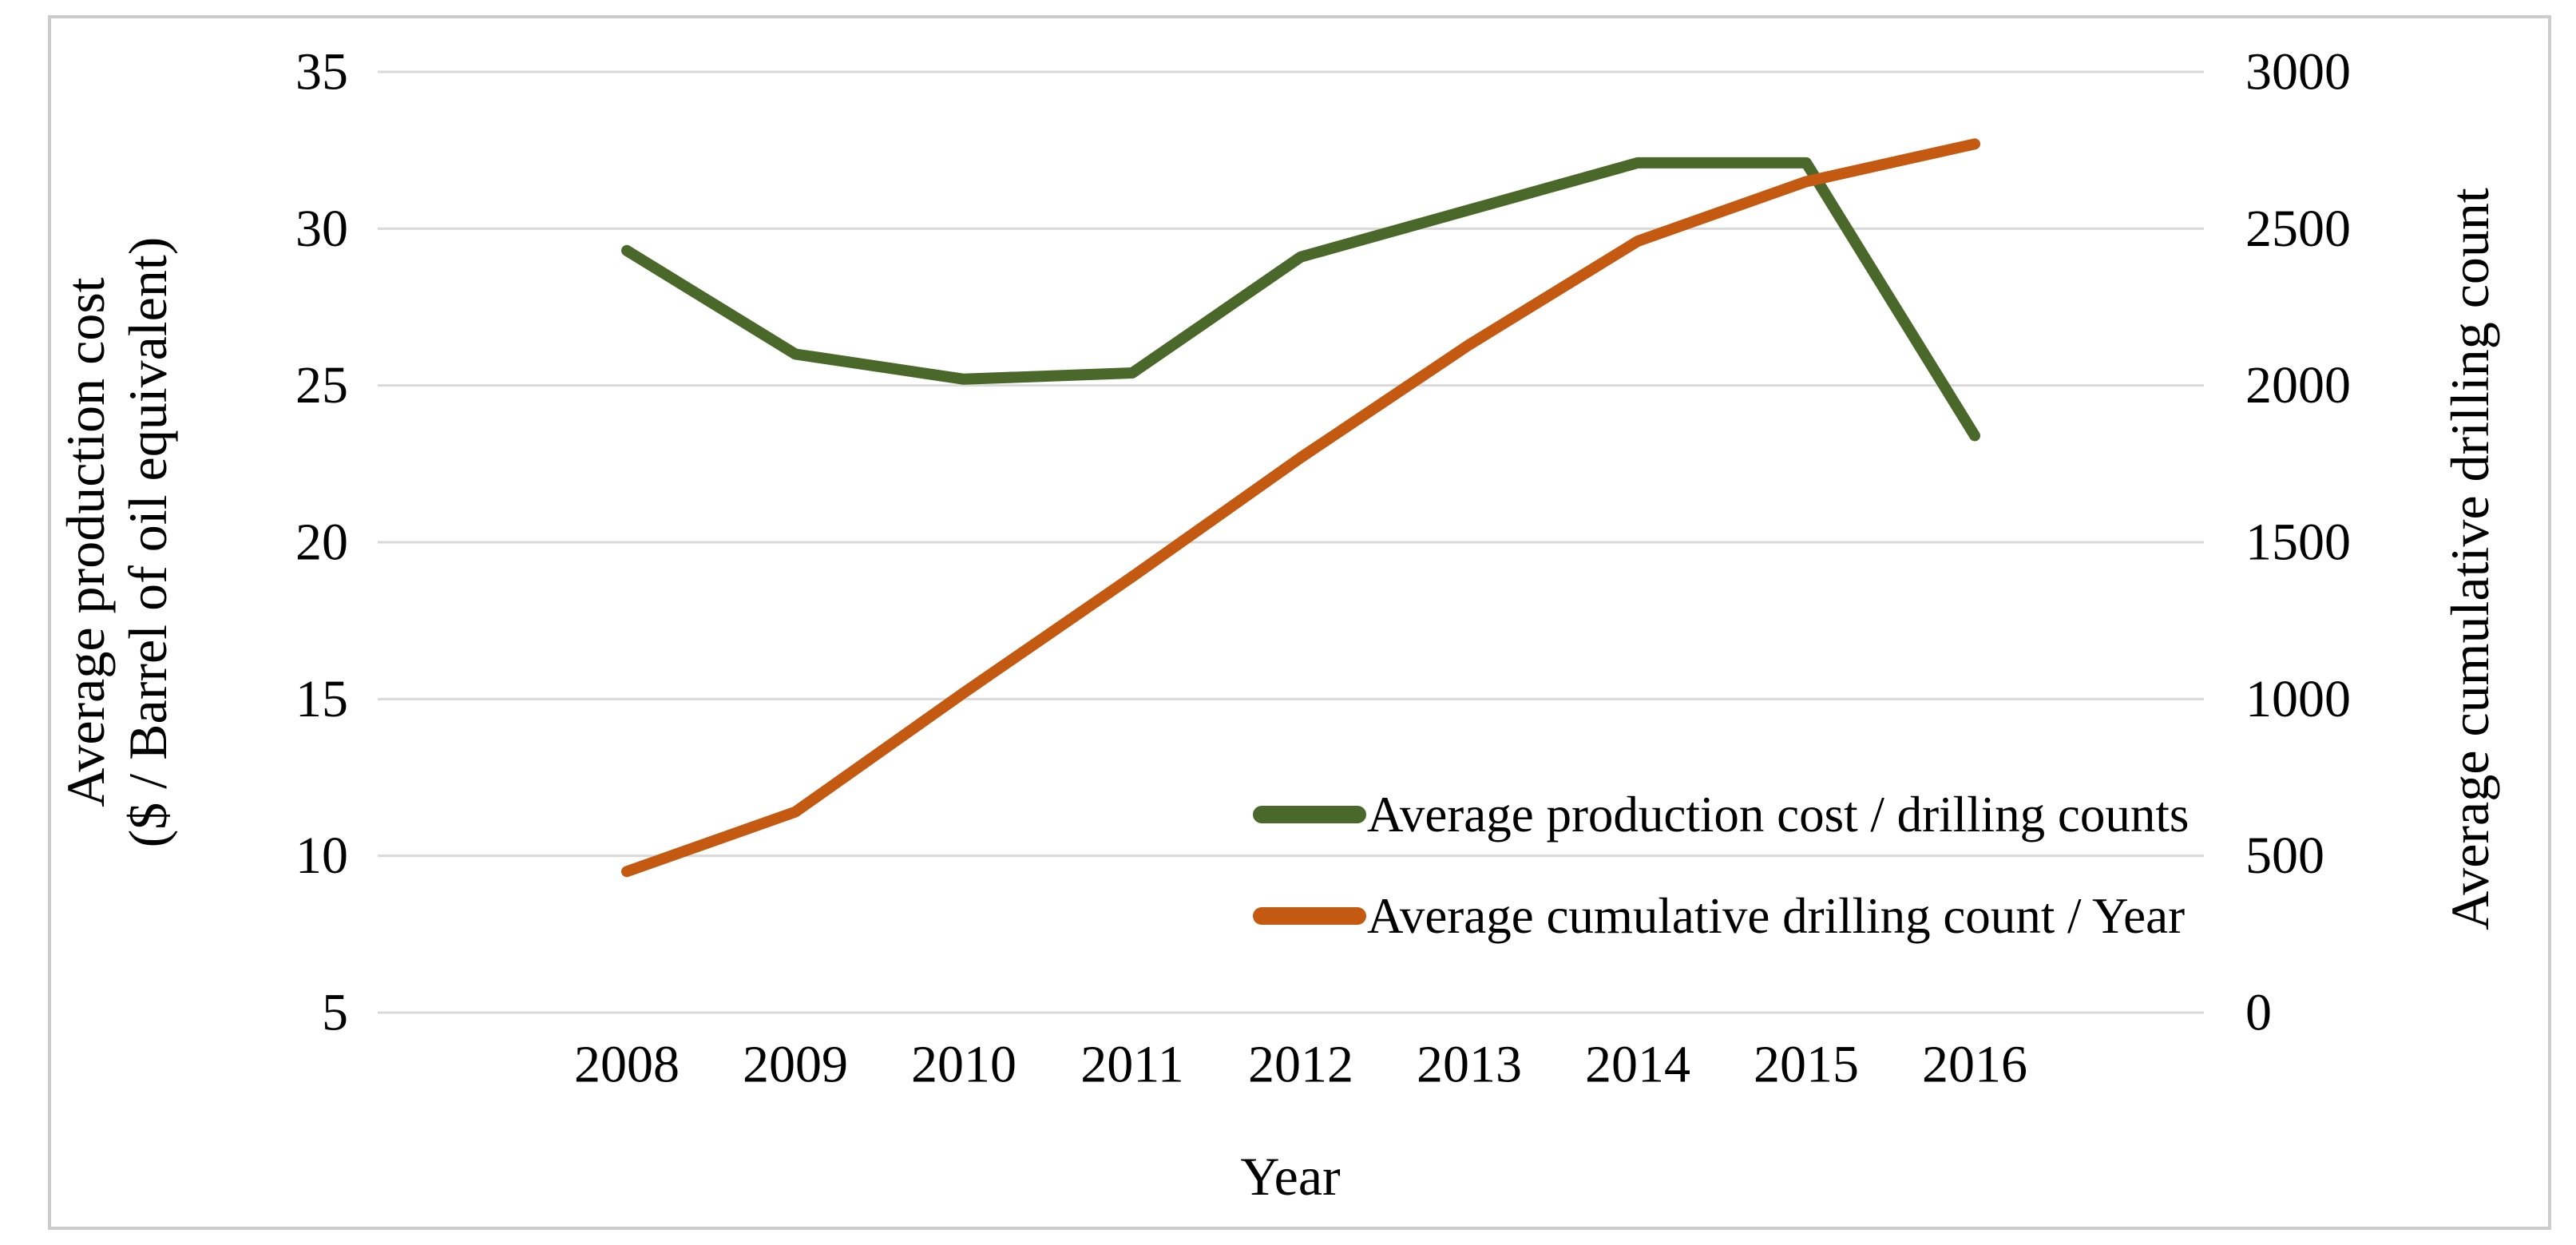 The height and width of the screenshot is (1245, 2576). I want to click on x-tick-label: 2012, so click(1300, 1065).